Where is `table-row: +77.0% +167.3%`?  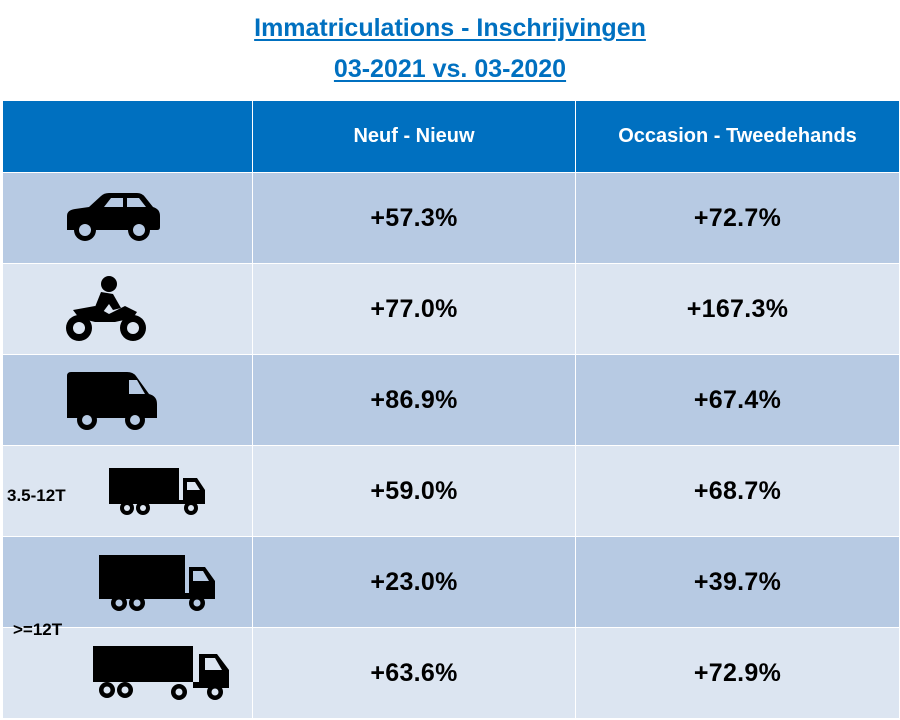 table-row: +77.0% +167.3% is located at coordinates (451, 309).